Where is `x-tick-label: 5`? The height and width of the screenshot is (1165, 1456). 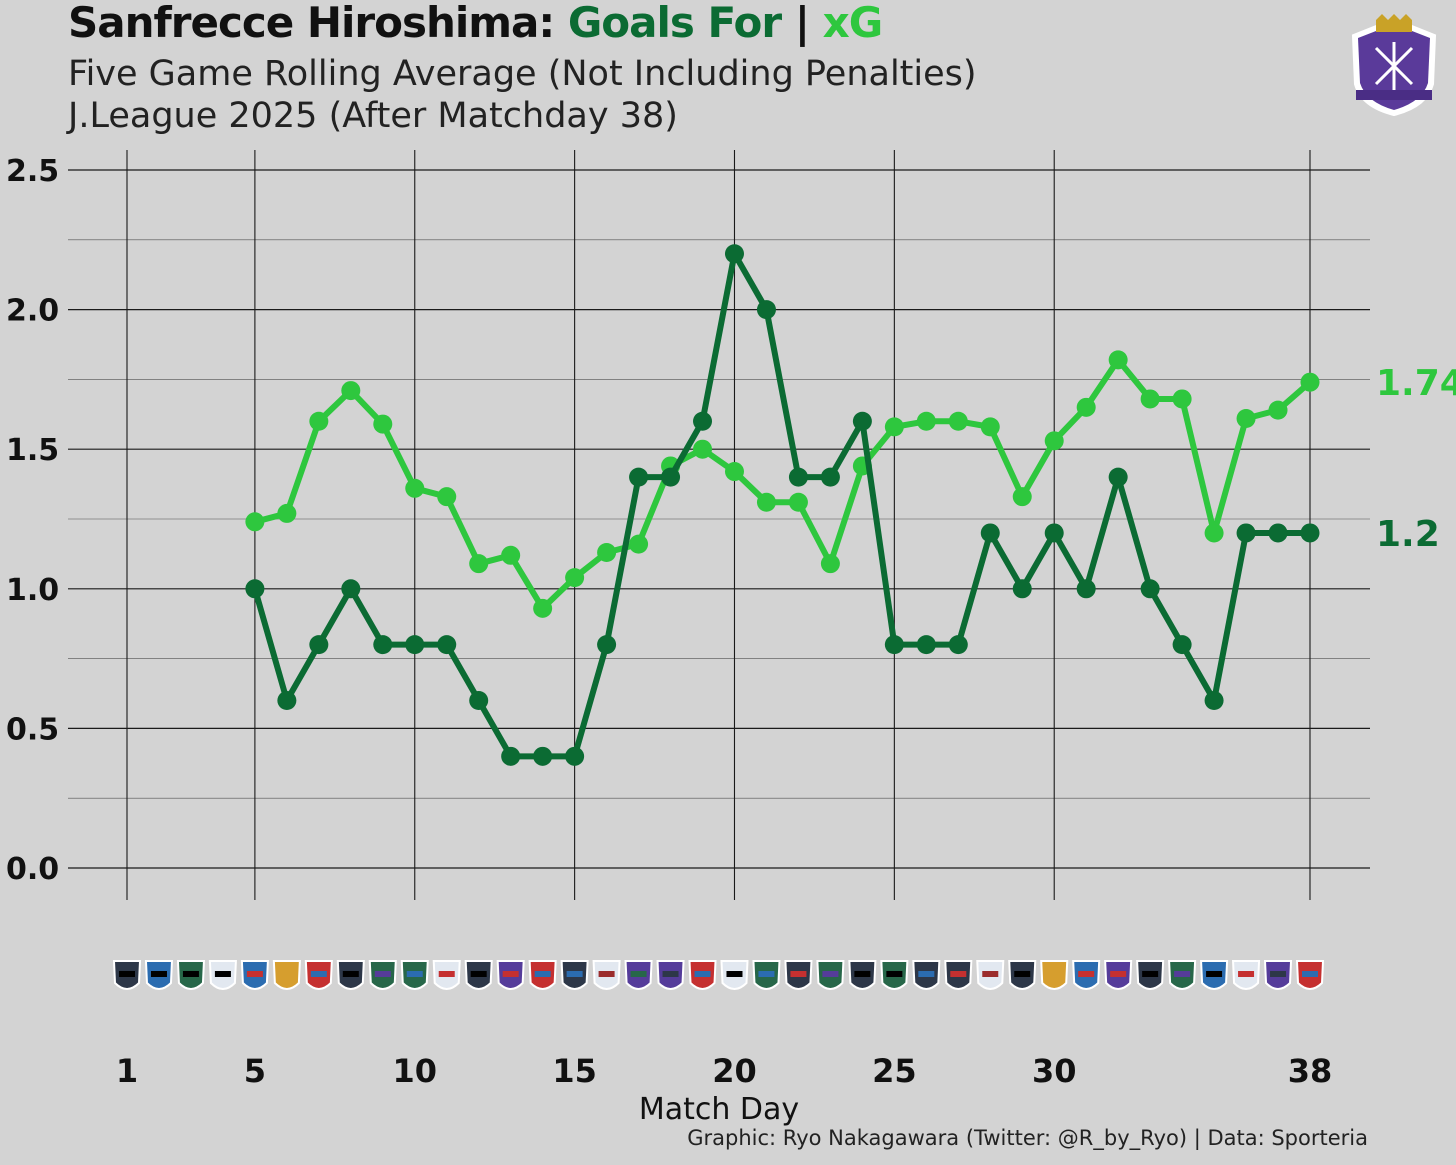 x-tick-label: 5 is located at coordinates (255, 1071).